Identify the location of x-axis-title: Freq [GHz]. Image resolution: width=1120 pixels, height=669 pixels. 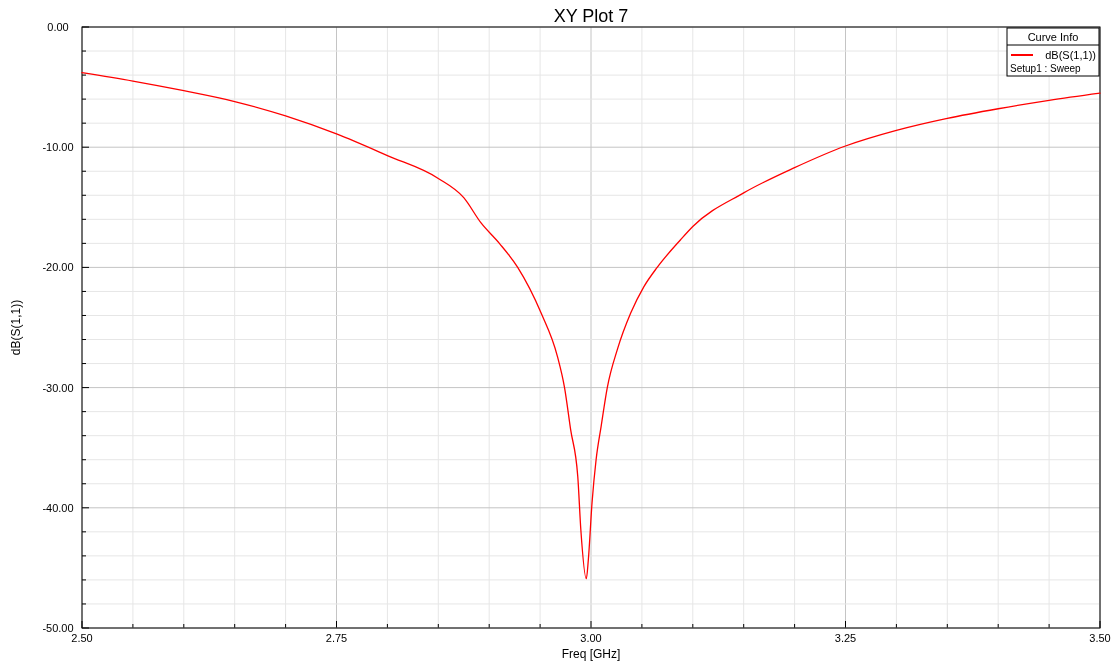
(591, 654).